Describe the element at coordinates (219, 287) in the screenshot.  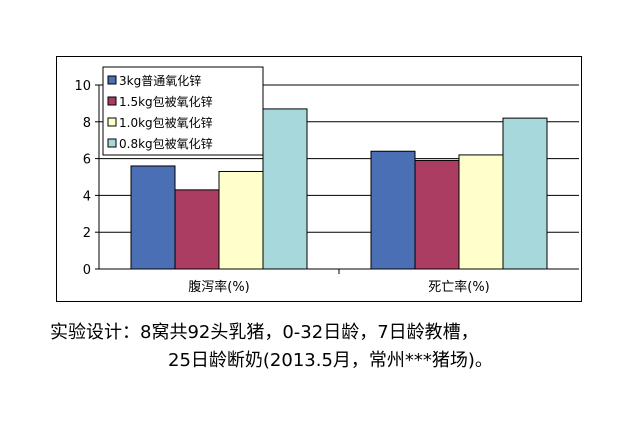
I see `x-tick-label: 腹泻率(%)` at that location.